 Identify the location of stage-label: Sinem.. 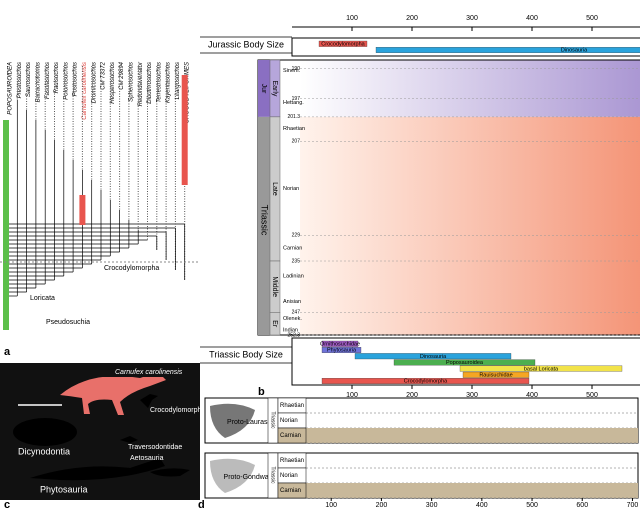
(292, 71).